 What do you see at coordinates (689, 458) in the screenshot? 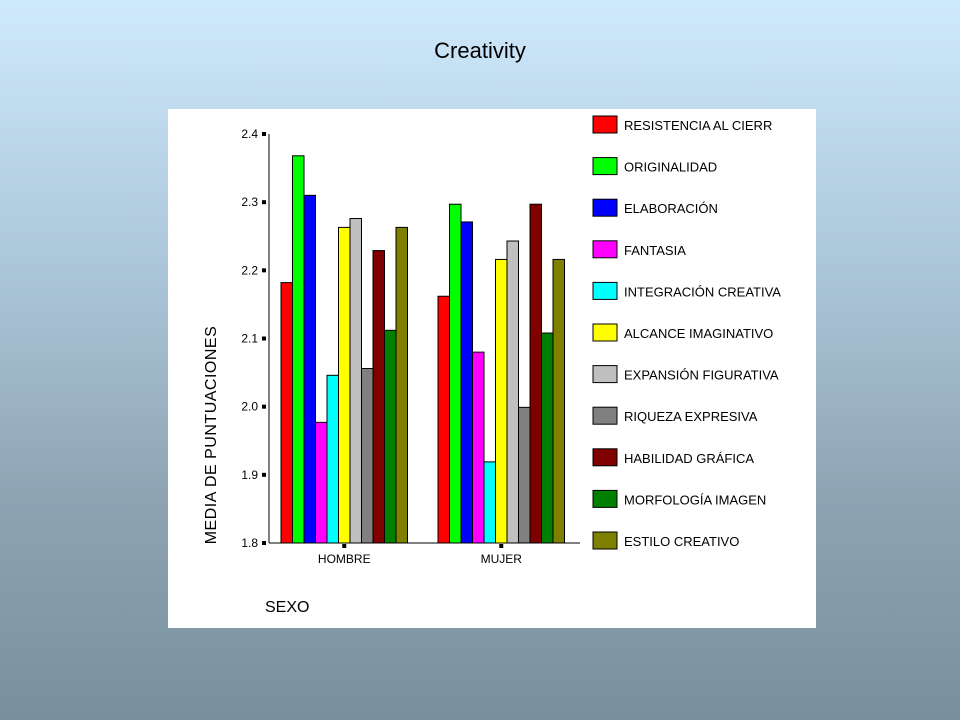
I see `legend-label: HABILIDAD GRÁFICA` at bounding box center [689, 458].